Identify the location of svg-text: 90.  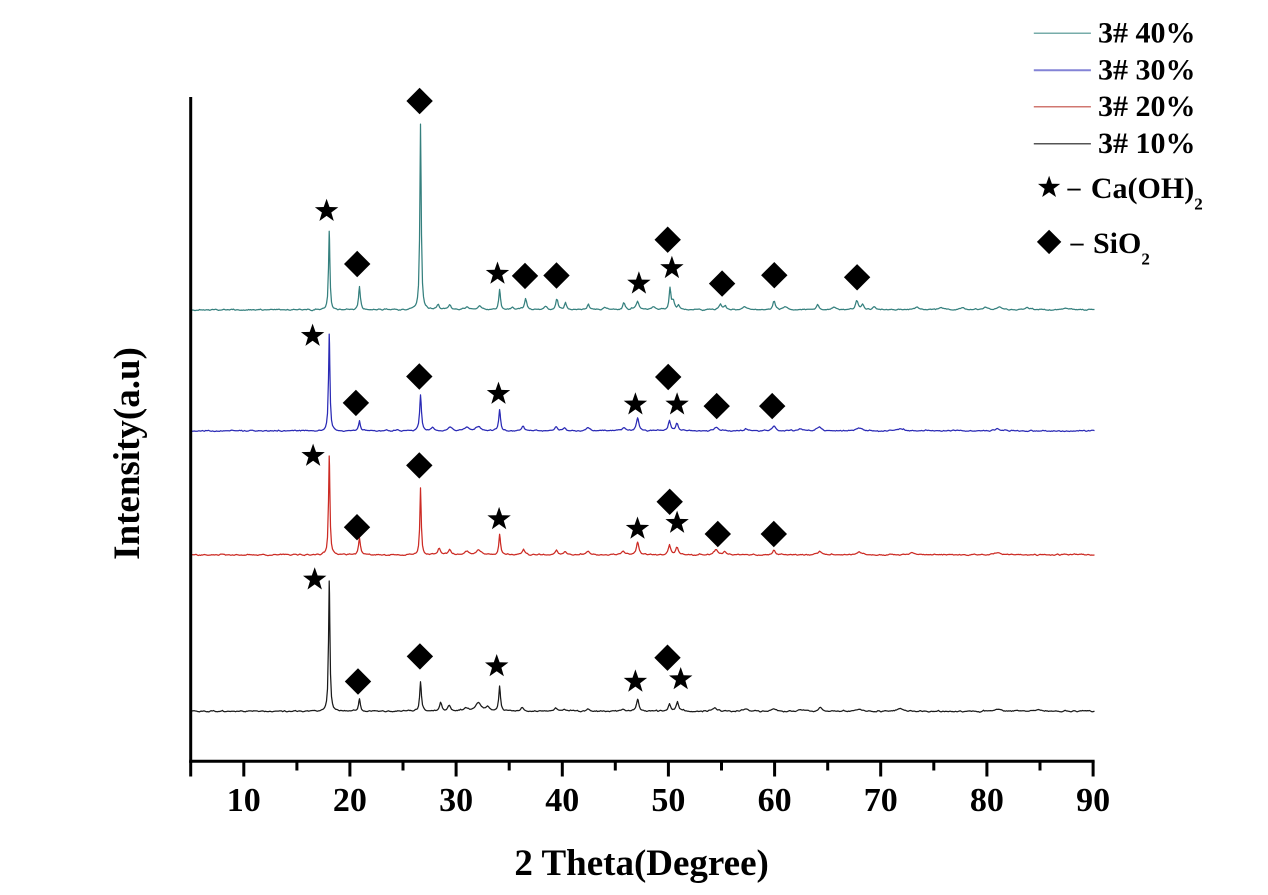
(1093, 800).